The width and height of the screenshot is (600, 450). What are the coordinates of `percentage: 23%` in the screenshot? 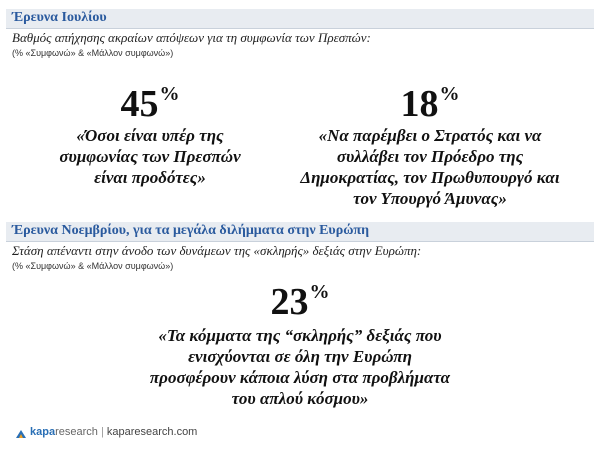 It's located at (300, 302).